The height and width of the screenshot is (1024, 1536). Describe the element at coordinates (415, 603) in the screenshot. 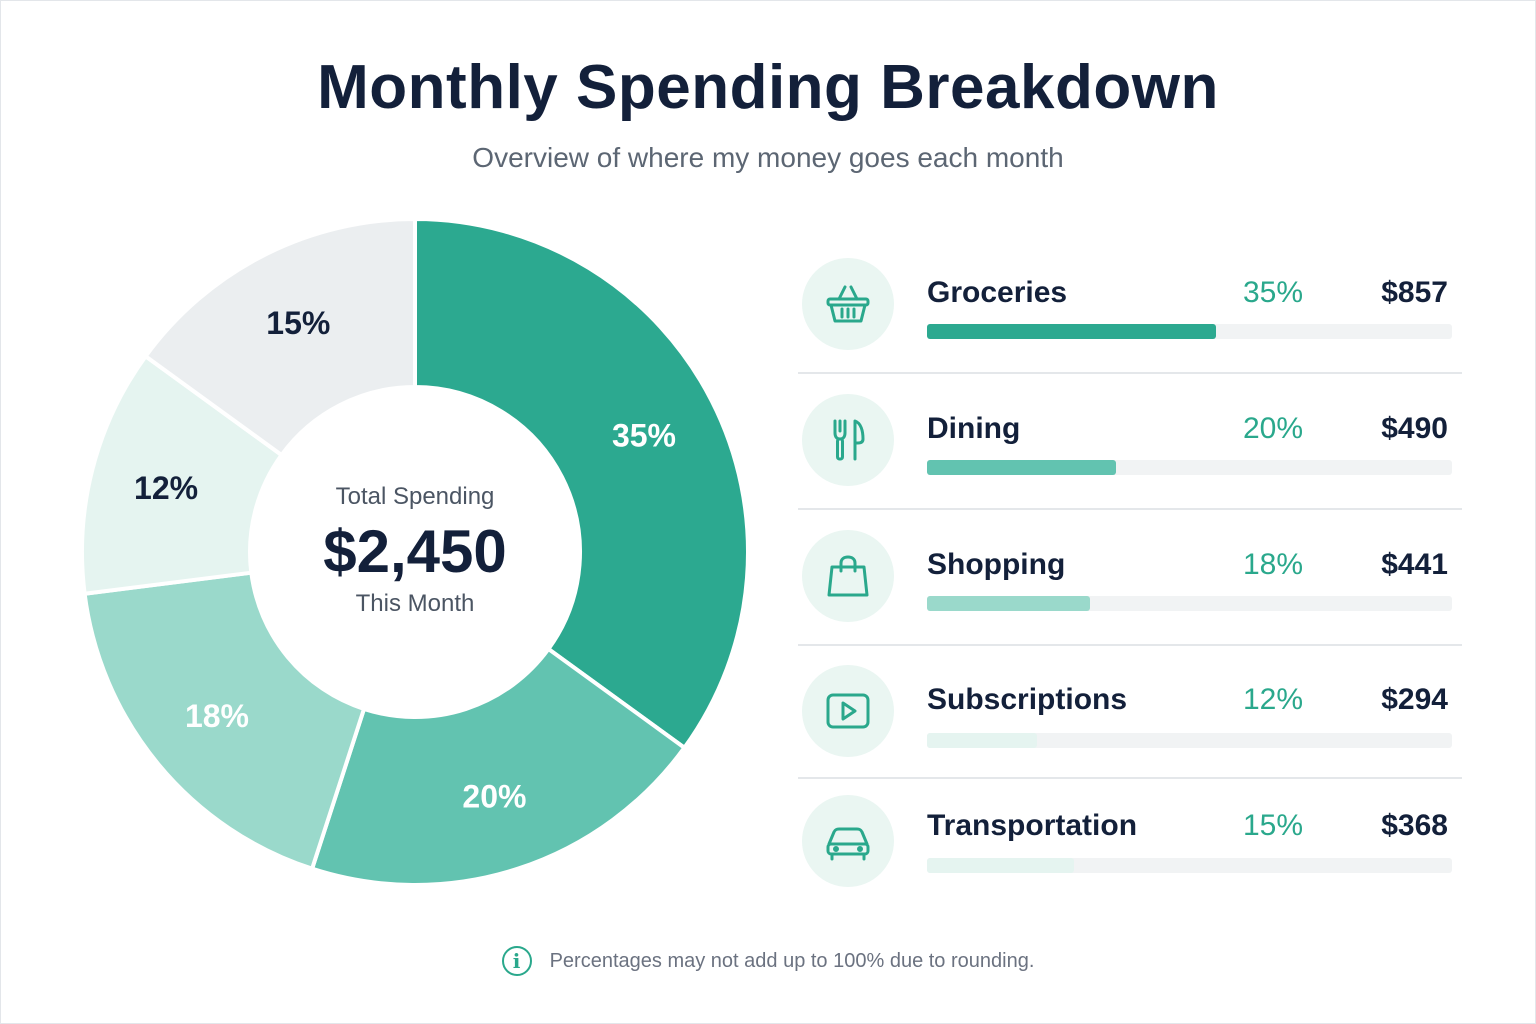

I see `total-spending-period: This Month` at that location.